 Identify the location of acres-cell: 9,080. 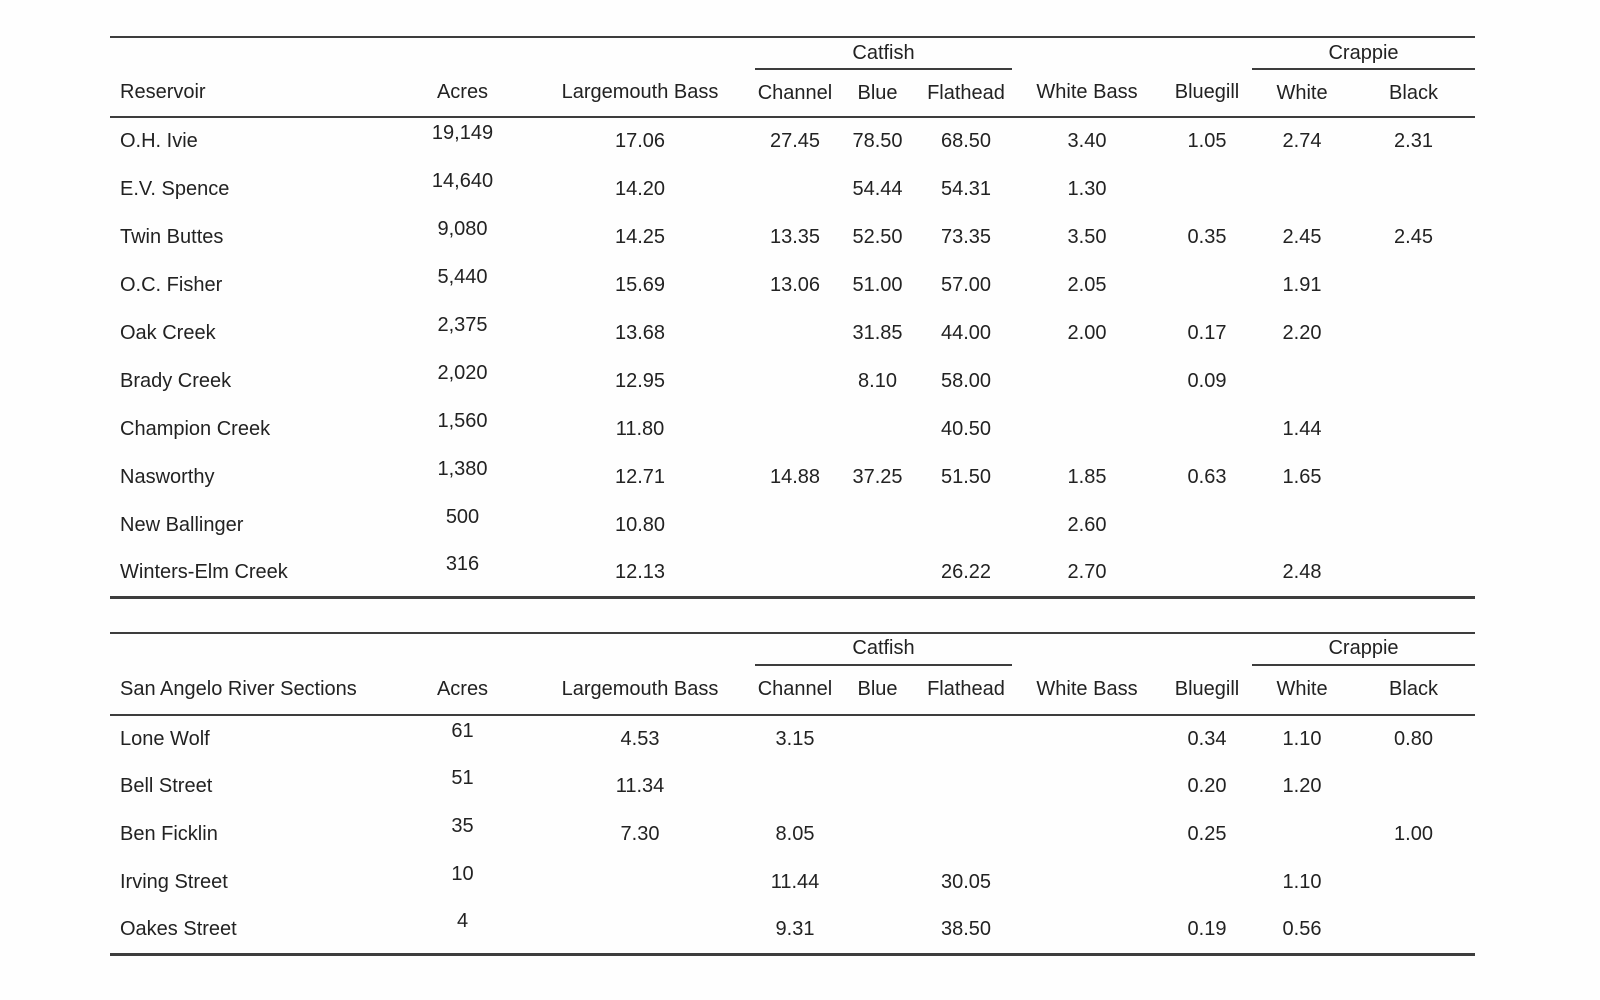
(462, 237).